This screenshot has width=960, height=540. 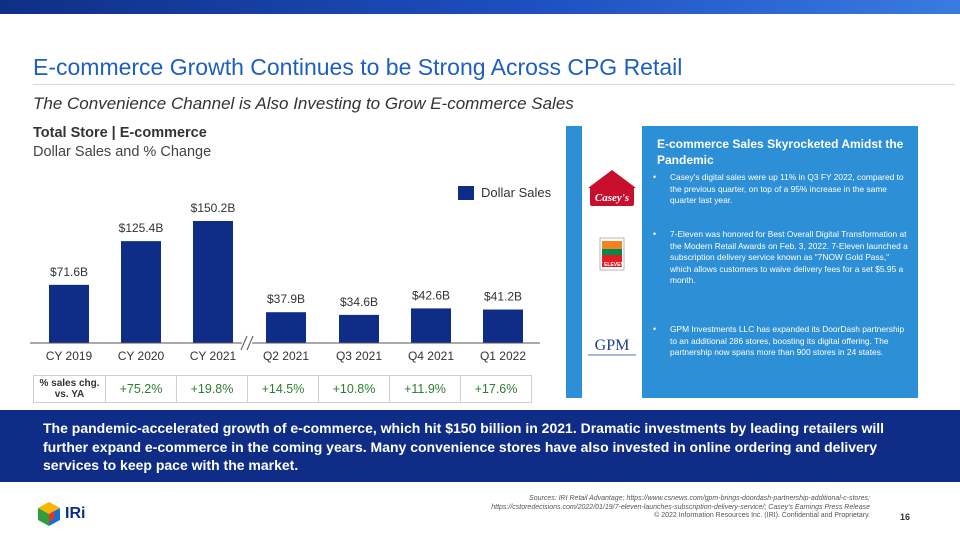 What do you see at coordinates (69, 356) in the screenshot?
I see `category-label: CY 2019` at bounding box center [69, 356].